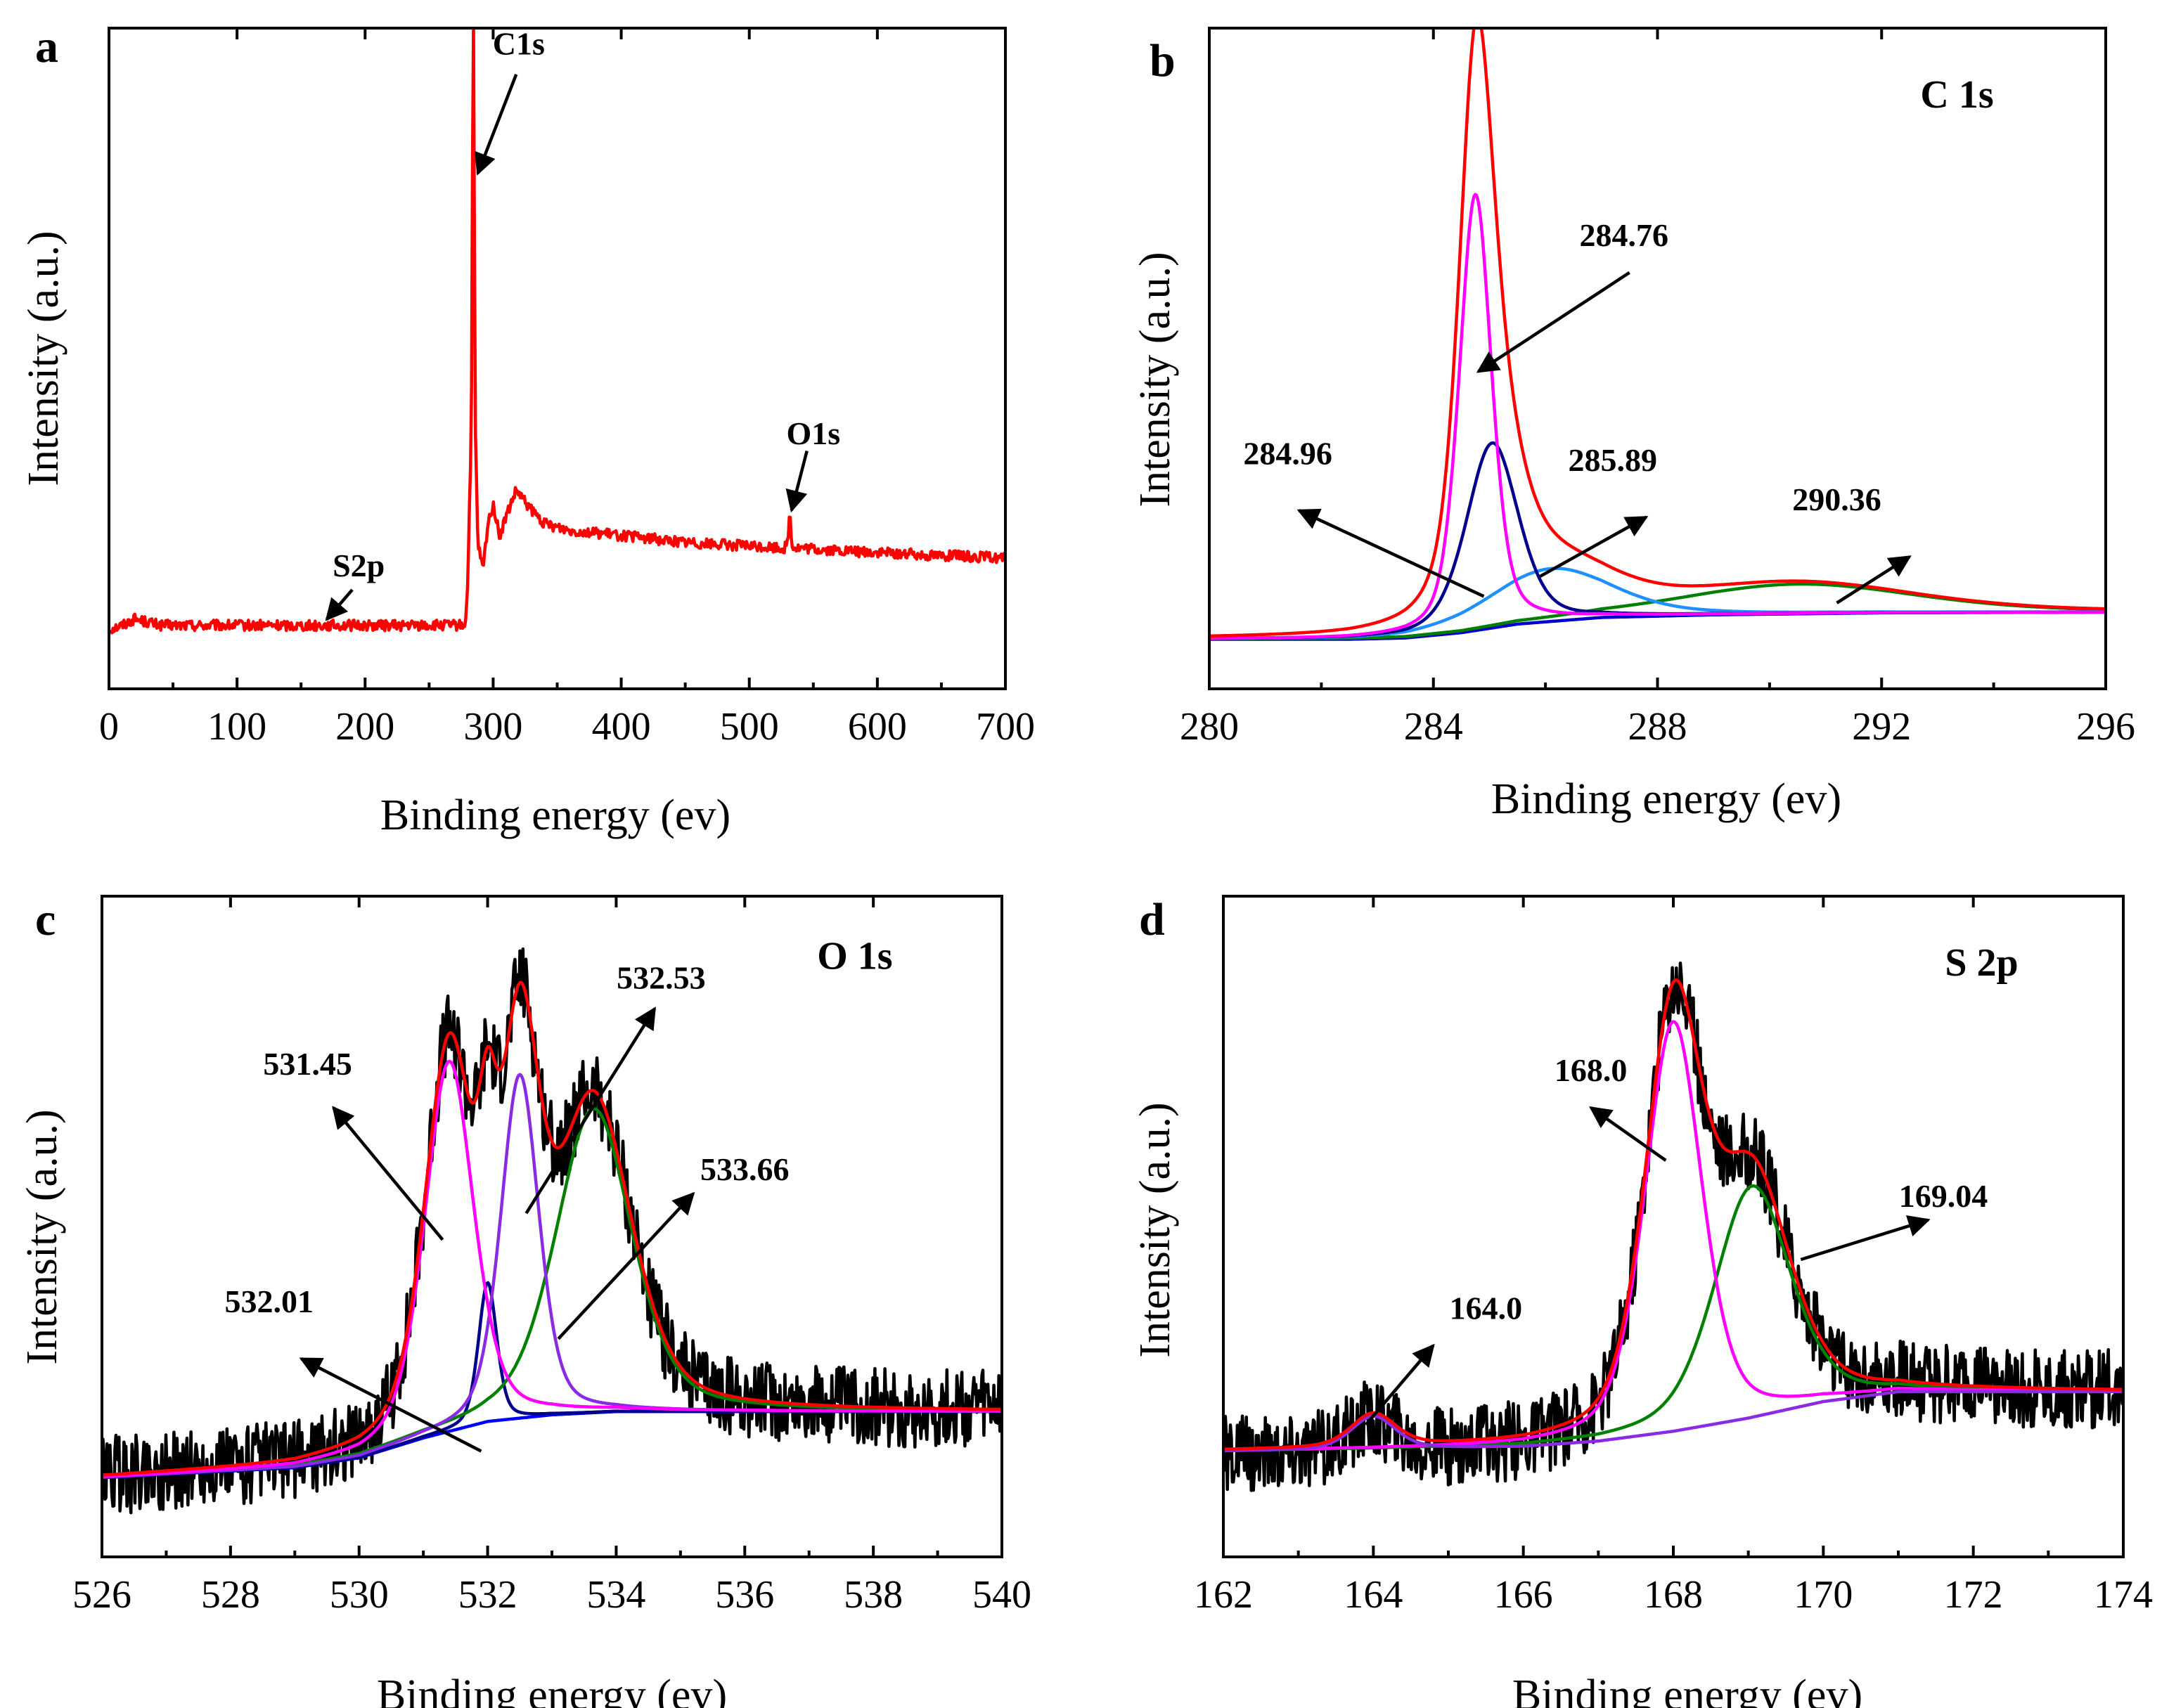  I want to click on peak-annotation-b-0: 284.76, so click(1623, 235).